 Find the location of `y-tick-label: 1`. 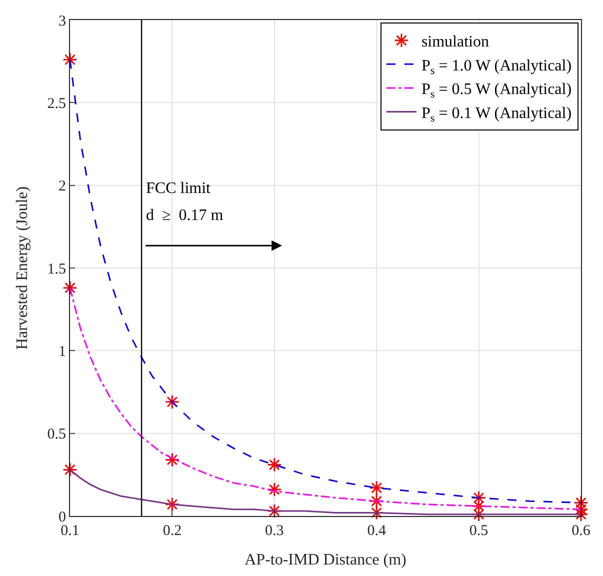

y-tick-label: 1 is located at coordinates (62, 352).